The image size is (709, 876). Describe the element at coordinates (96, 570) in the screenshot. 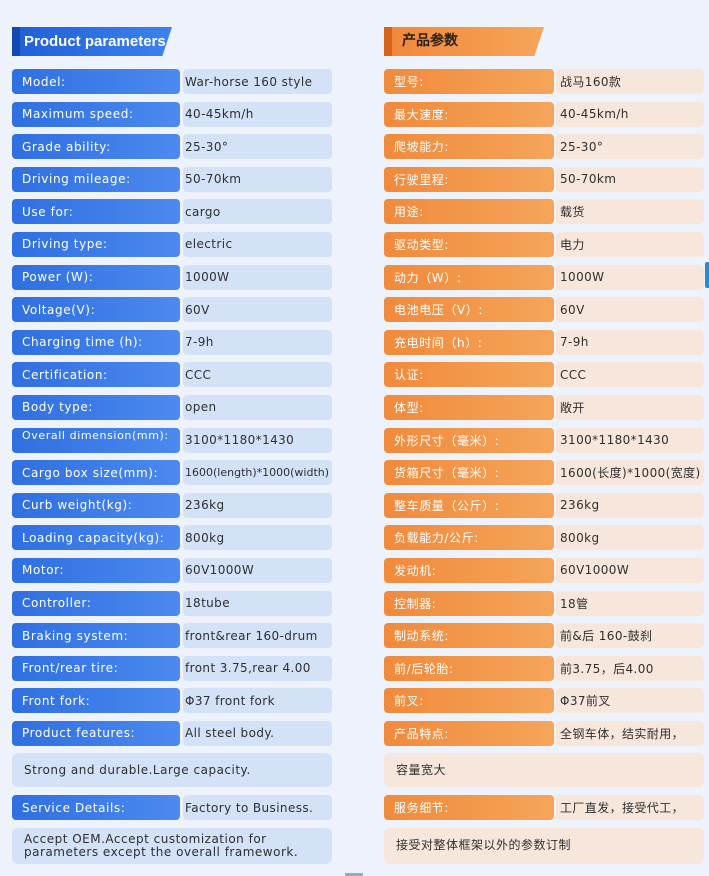

I see `param-label: Motor:` at that location.